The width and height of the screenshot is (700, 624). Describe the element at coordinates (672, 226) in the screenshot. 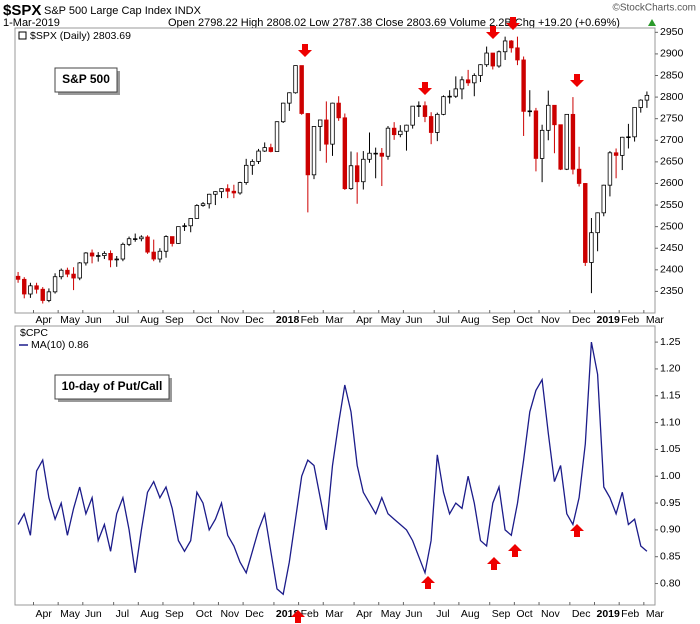

I see `y-tick-label: 2500` at that location.